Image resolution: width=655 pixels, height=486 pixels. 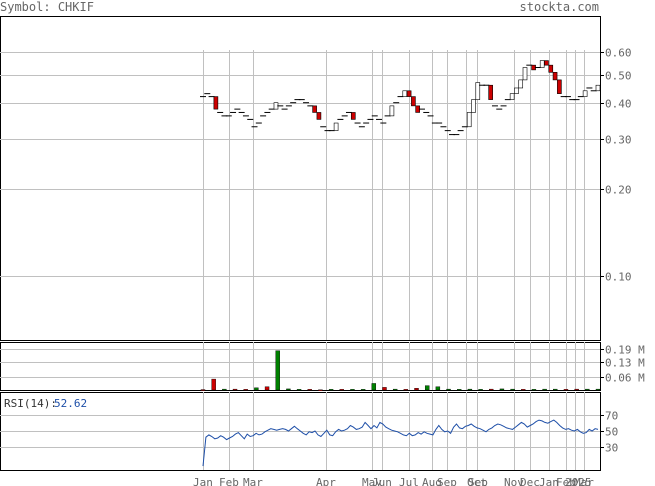 I want to click on x-tick-label: Apr, so click(x=326, y=481).